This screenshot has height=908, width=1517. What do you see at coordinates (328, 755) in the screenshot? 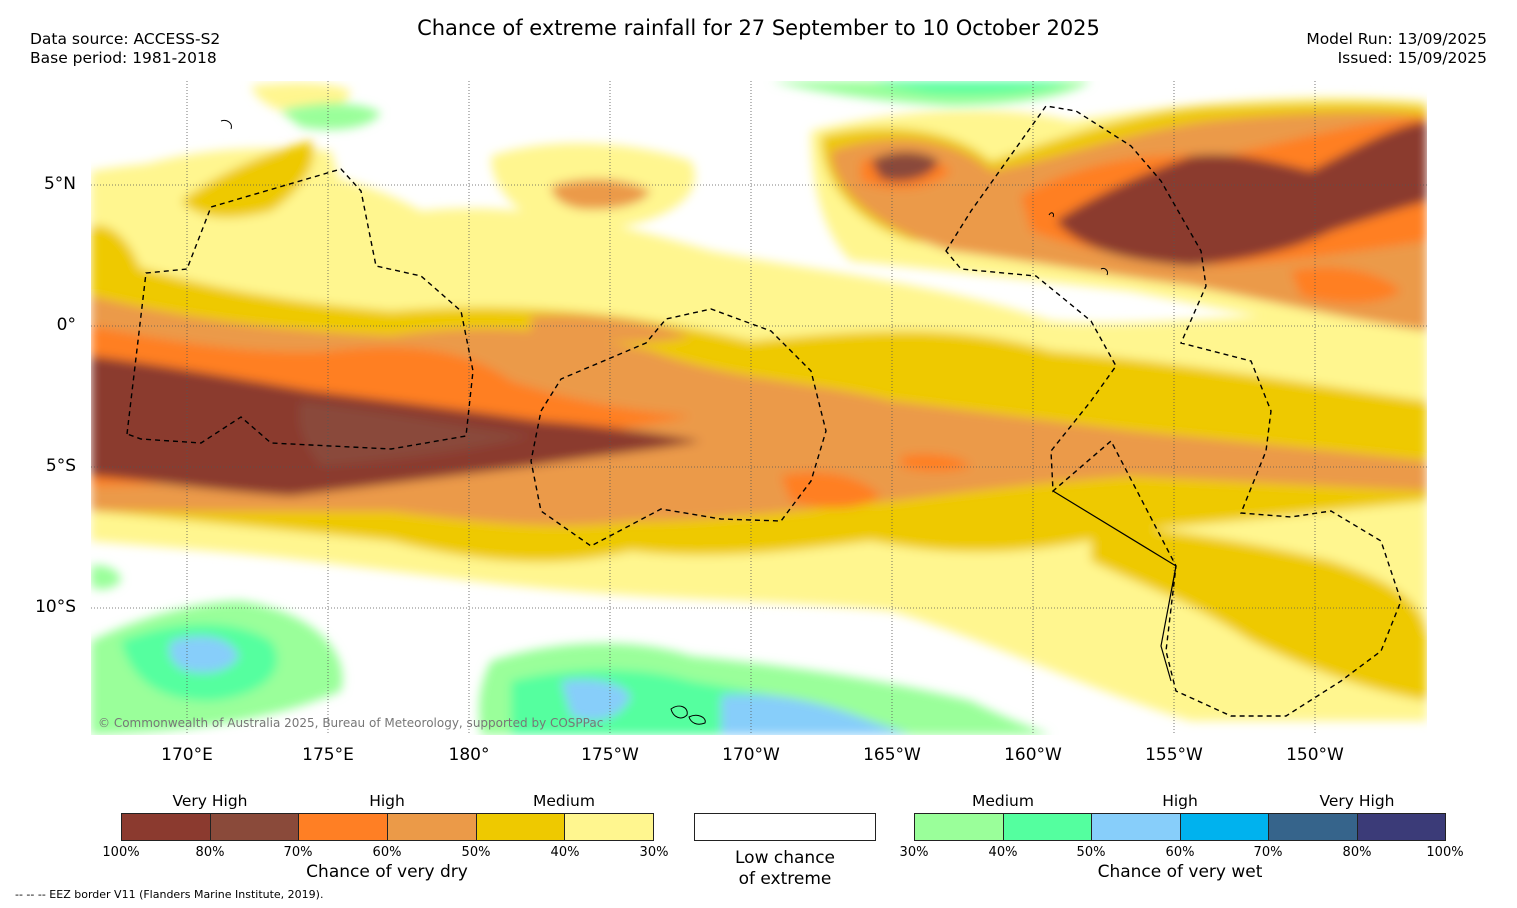
I see `lon-label-175e: 175°E` at bounding box center [328, 755].